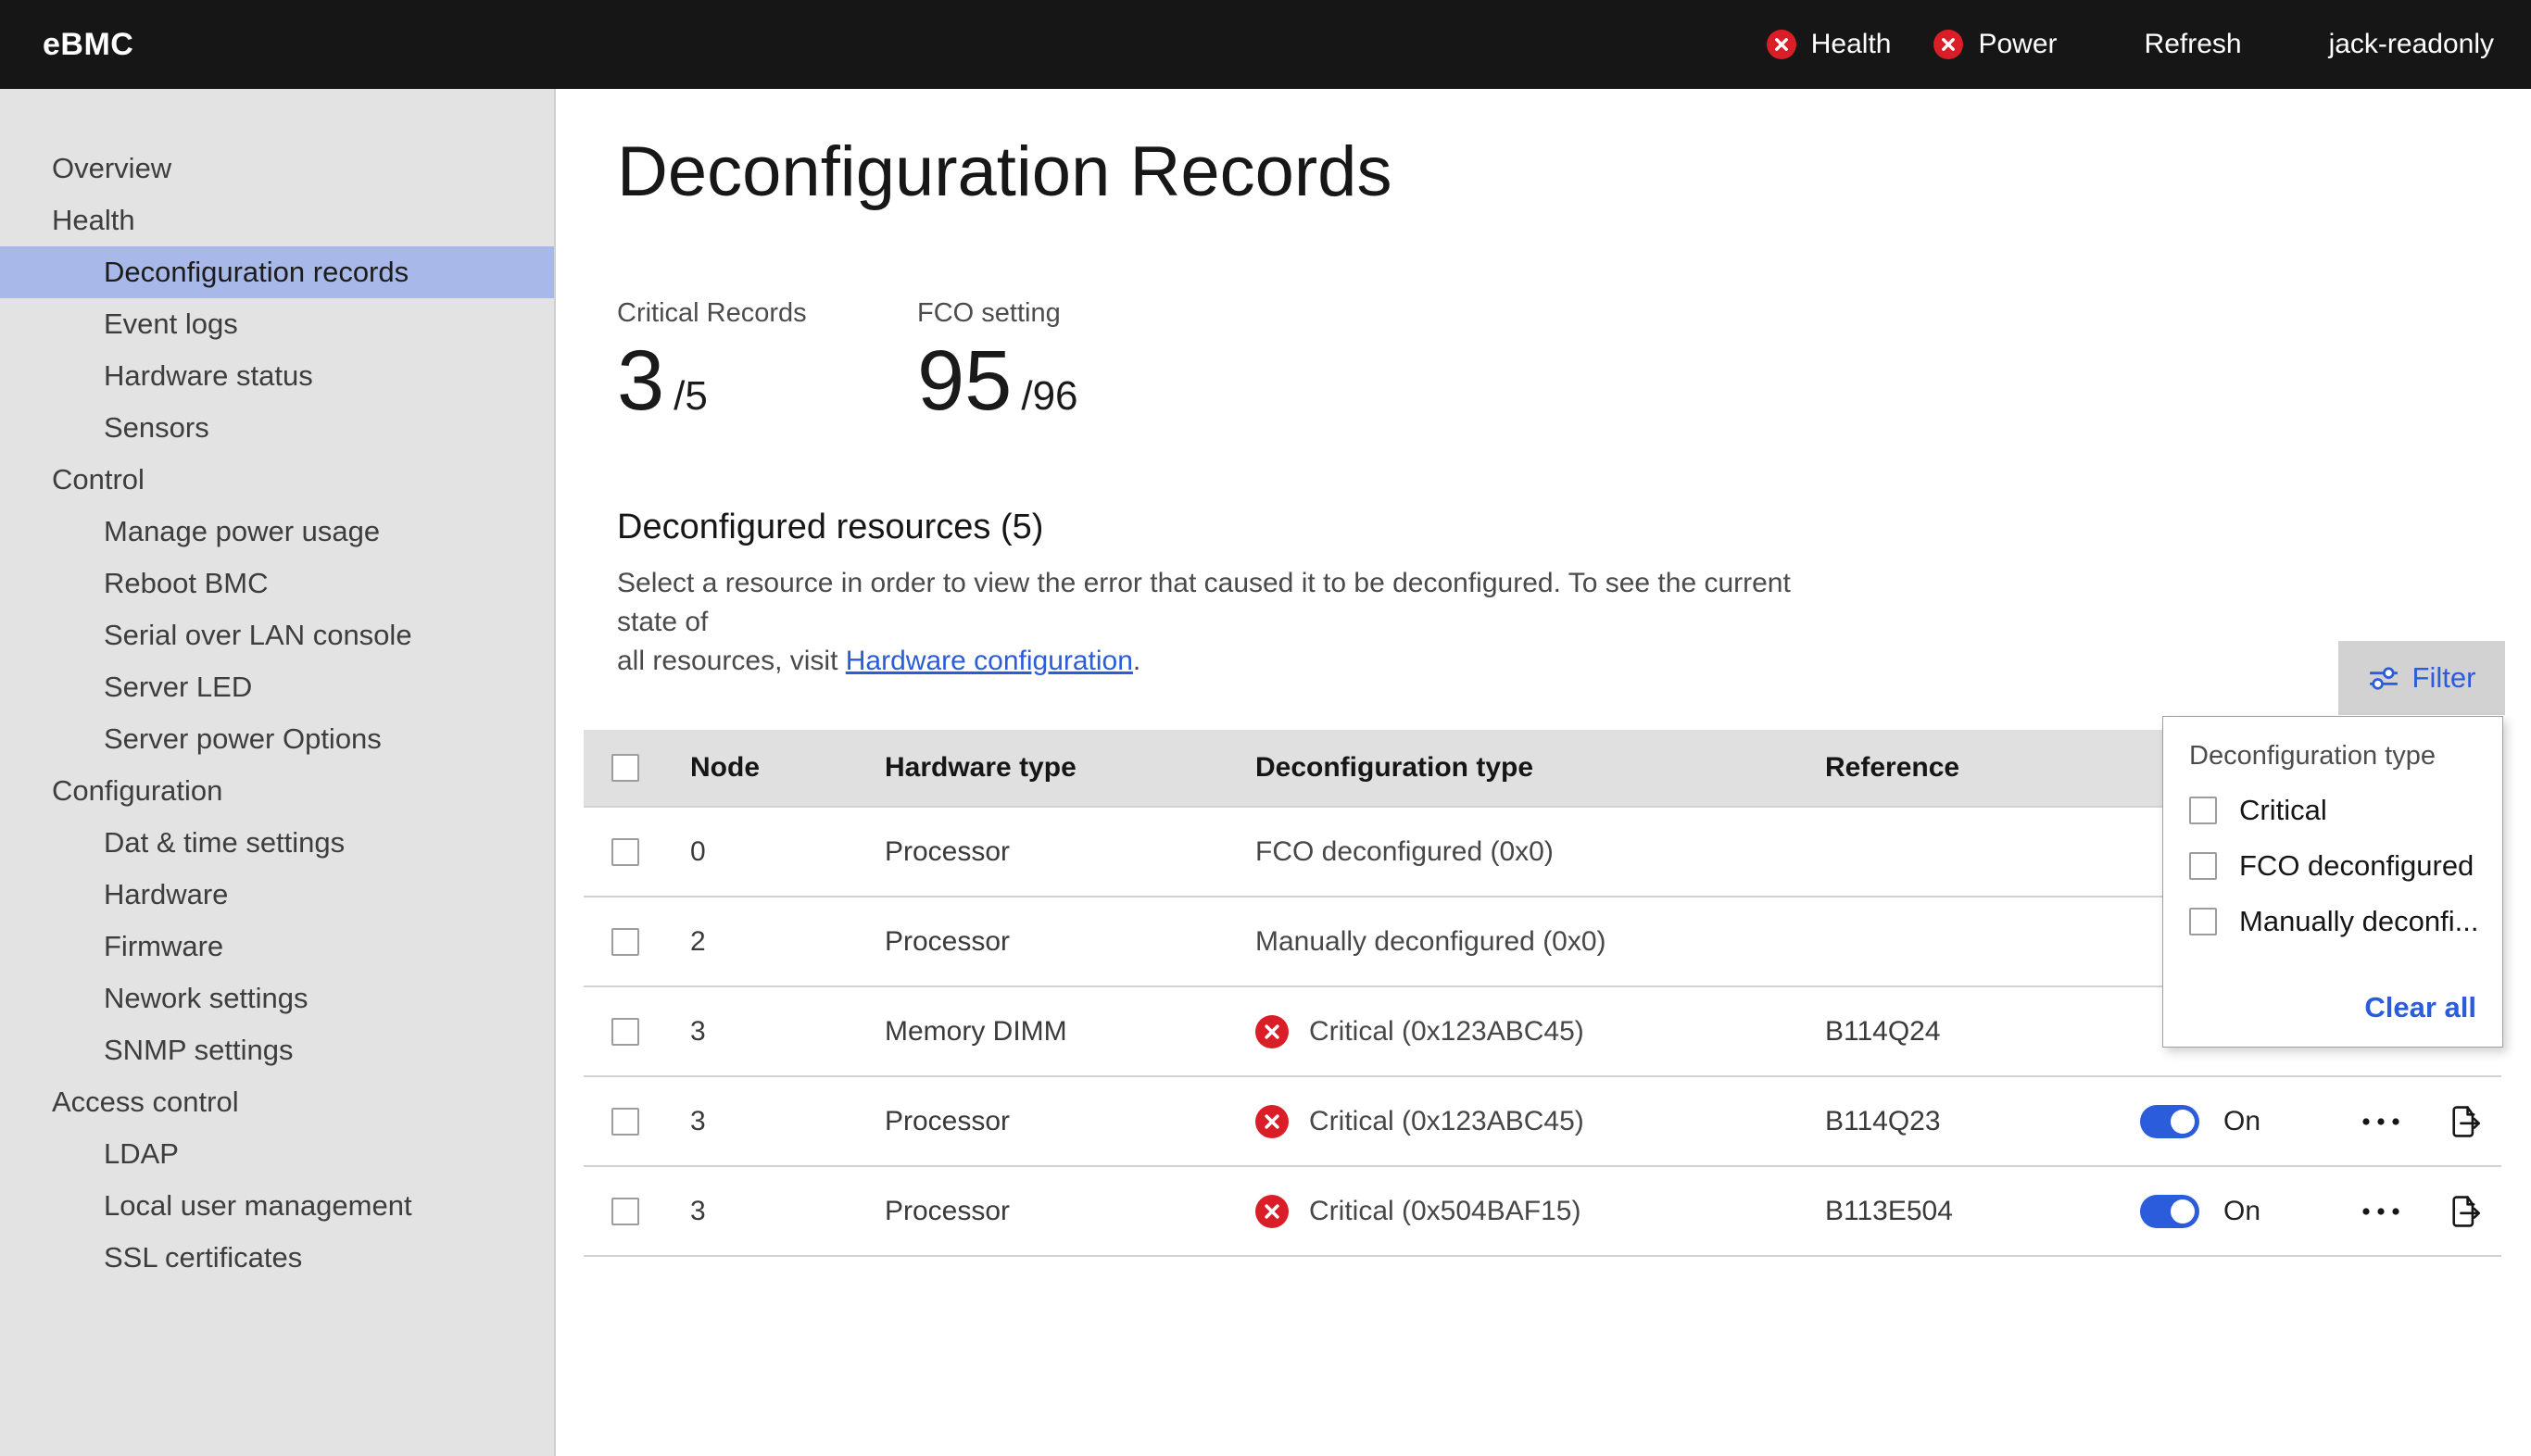 This screenshot has height=1456, width=2531. I want to click on sidebar-item-label: Access control, so click(145, 1102).